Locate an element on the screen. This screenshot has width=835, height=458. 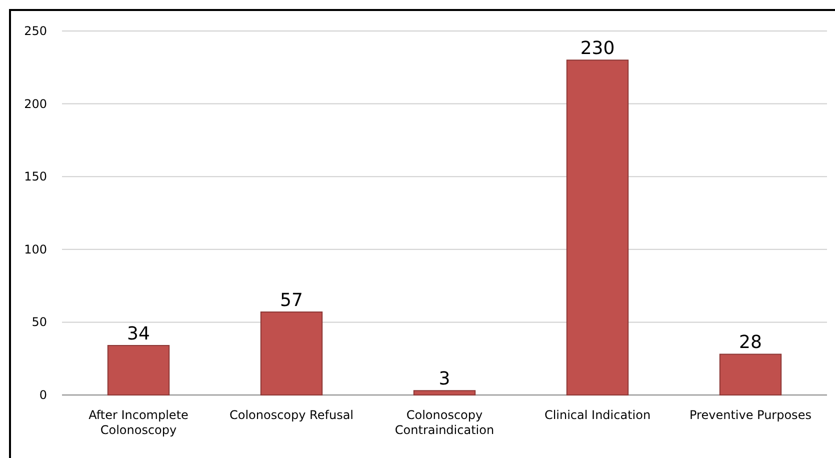
y-tick-label: 200 is located at coordinates (35, 103).